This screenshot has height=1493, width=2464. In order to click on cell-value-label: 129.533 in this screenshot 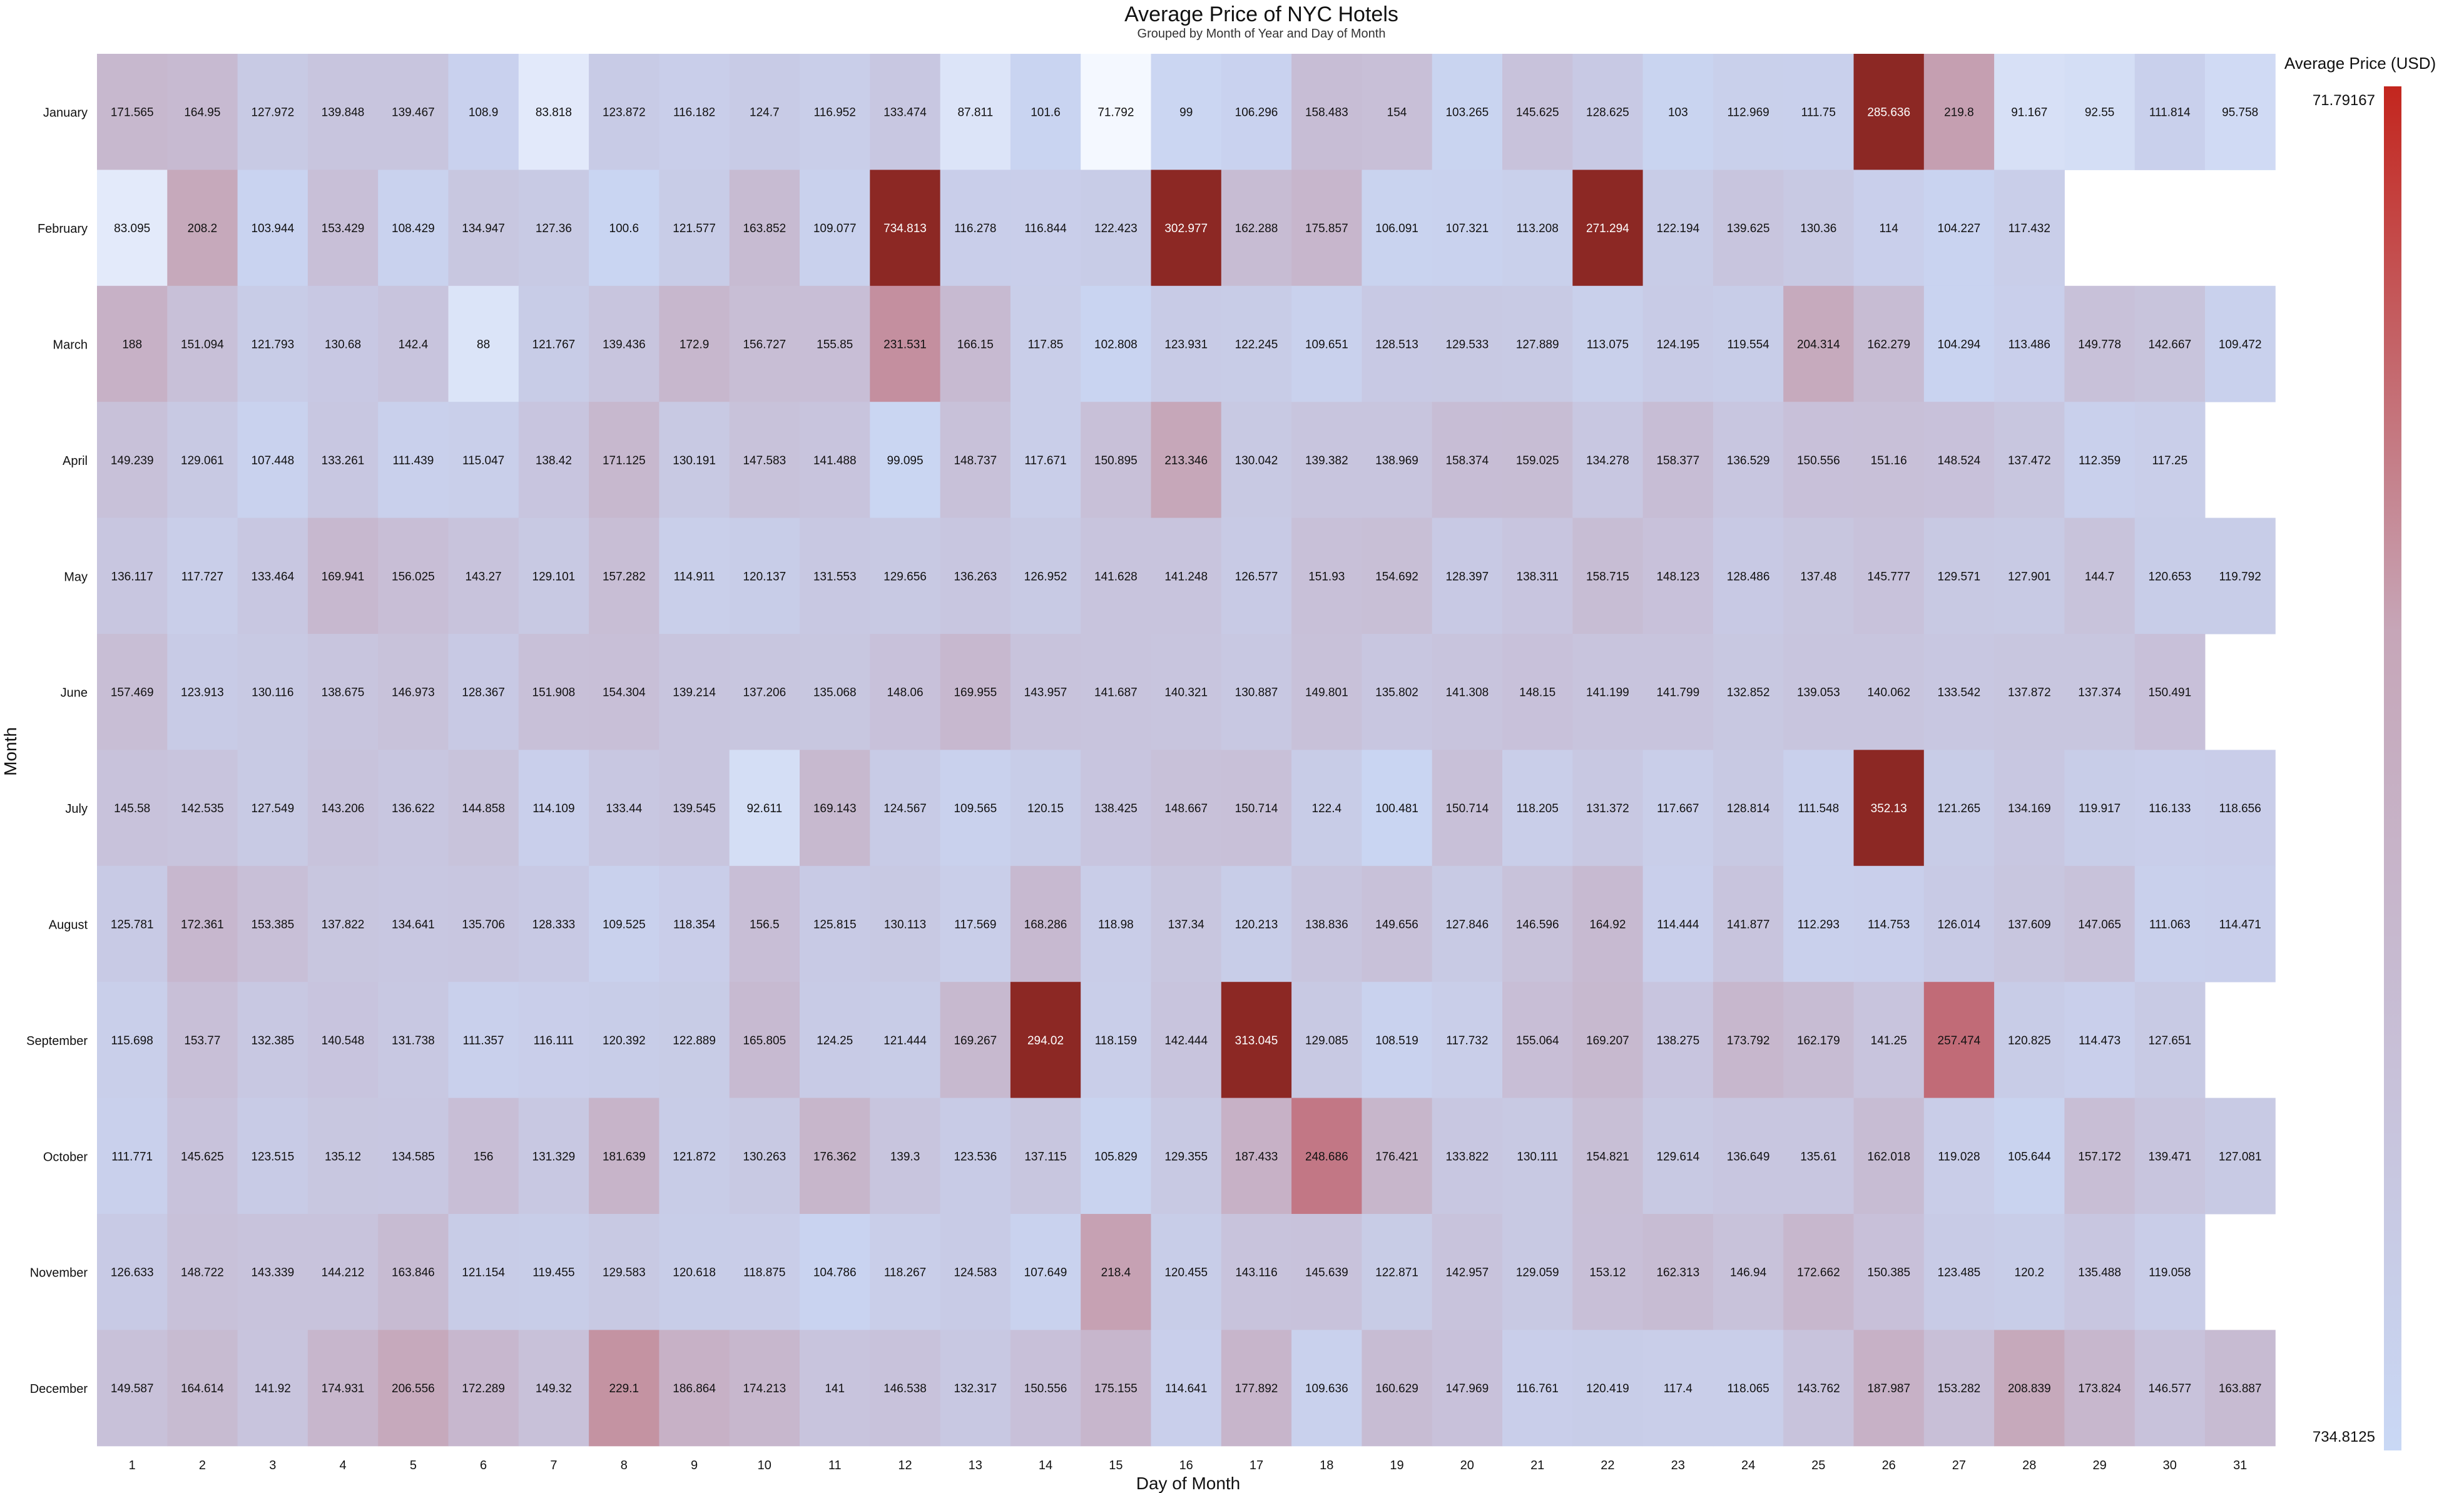, I will do `click(1467, 345)`.